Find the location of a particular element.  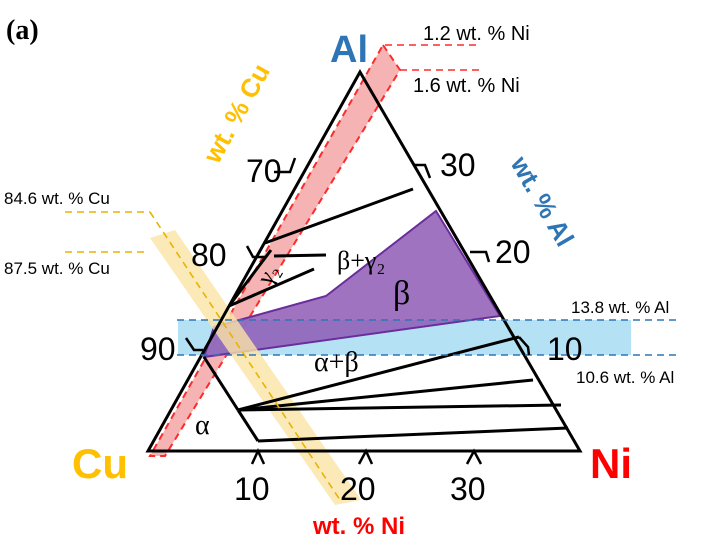

cu-tick-label: 70 is located at coordinates (264, 171).